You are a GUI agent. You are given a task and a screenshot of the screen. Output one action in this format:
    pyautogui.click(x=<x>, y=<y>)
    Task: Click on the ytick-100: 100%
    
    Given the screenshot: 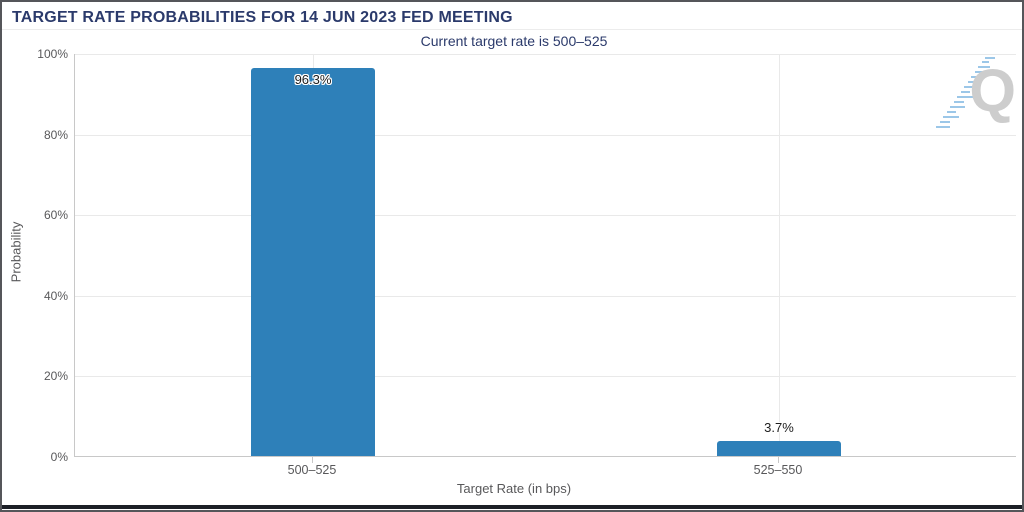 What is the action you would take?
    pyautogui.click(x=52, y=54)
    